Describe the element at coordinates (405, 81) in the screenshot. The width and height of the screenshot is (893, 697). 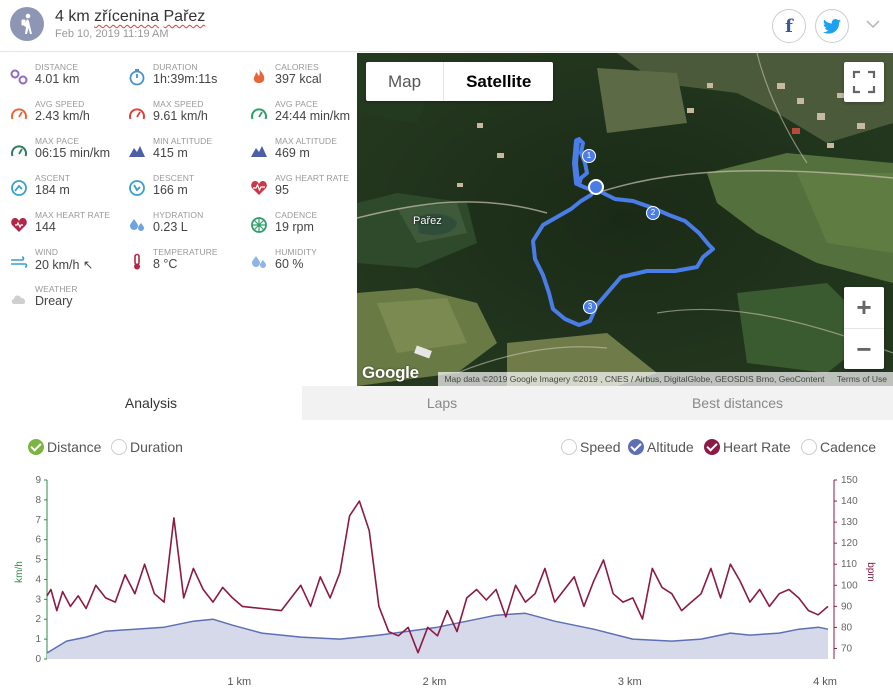
I see `map-type-map-button: Map` at that location.